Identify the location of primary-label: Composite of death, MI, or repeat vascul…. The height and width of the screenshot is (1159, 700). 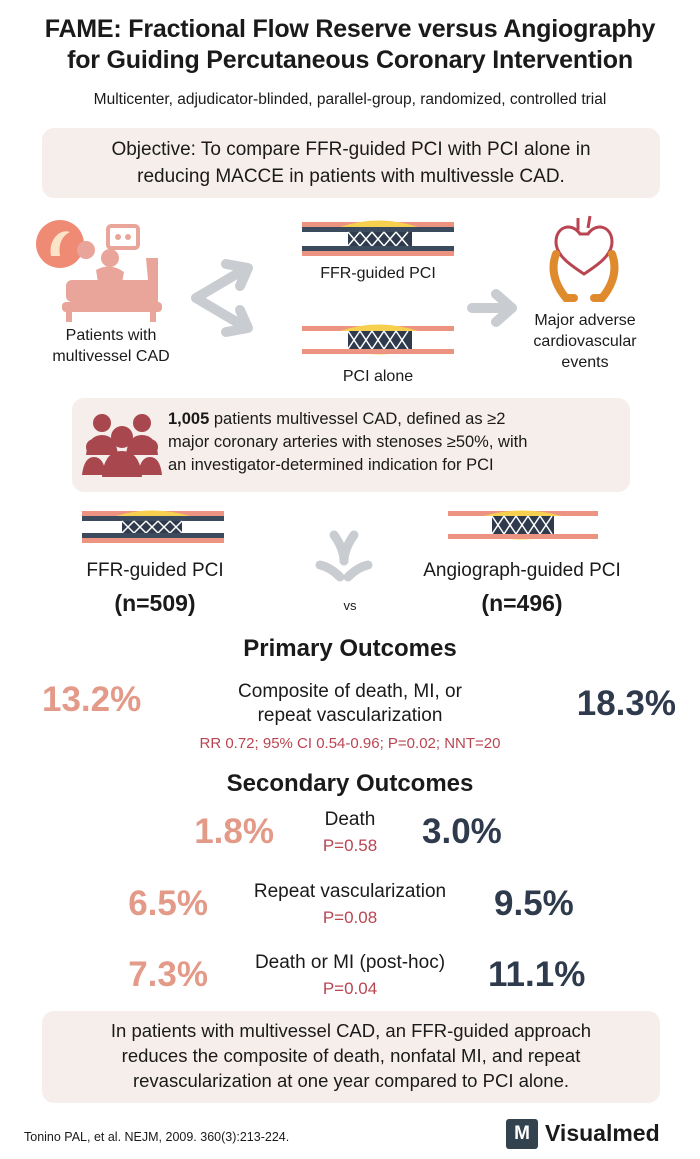
(350, 703).